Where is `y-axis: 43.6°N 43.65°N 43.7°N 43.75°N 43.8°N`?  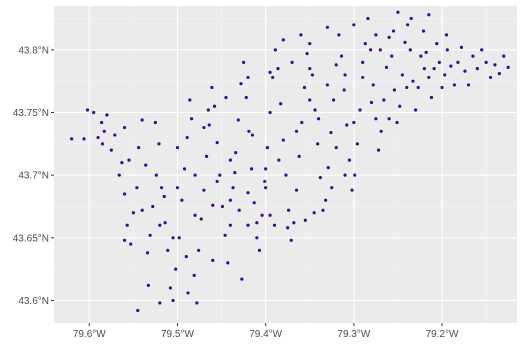 y-axis: 43.6°N 43.65°N 43.7°N 43.75°N 43.8°N is located at coordinates (33, 176).